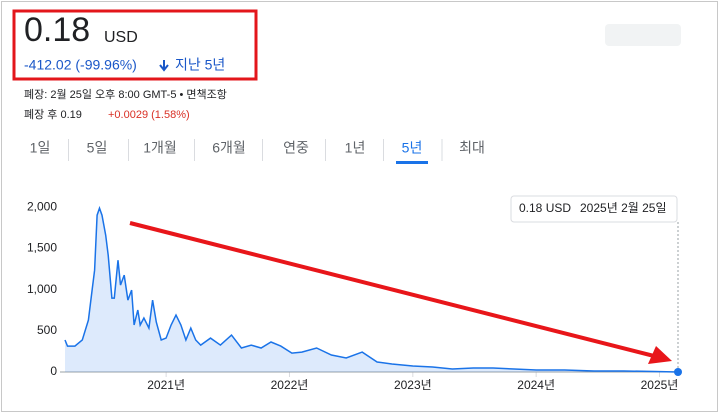  What do you see at coordinates (42, 248) in the screenshot?
I see `y-tick-label: 1,500` at bounding box center [42, 248].